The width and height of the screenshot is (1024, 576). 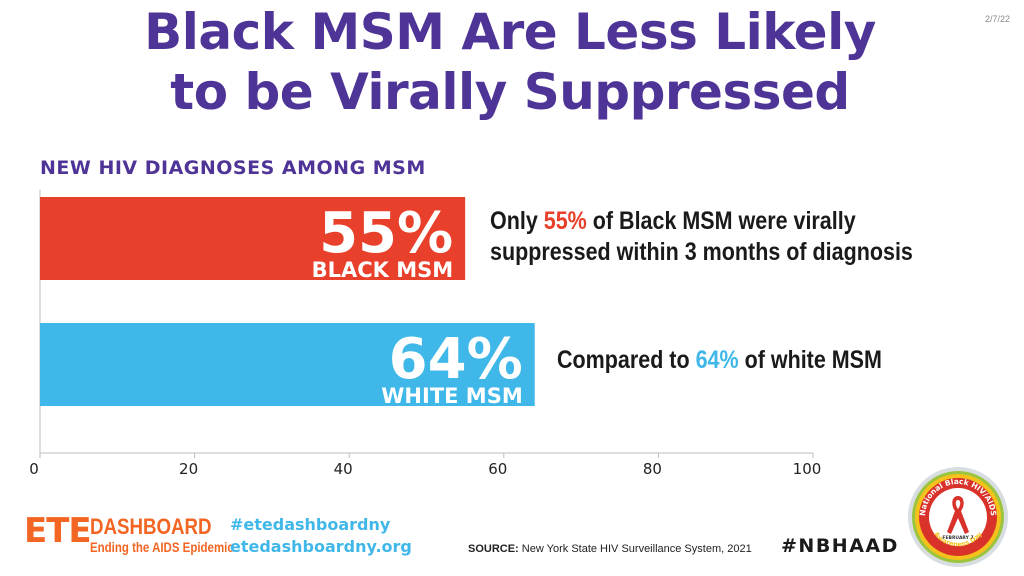 I want to click on bar-value-label: 55%, so click(x=386, y=233).